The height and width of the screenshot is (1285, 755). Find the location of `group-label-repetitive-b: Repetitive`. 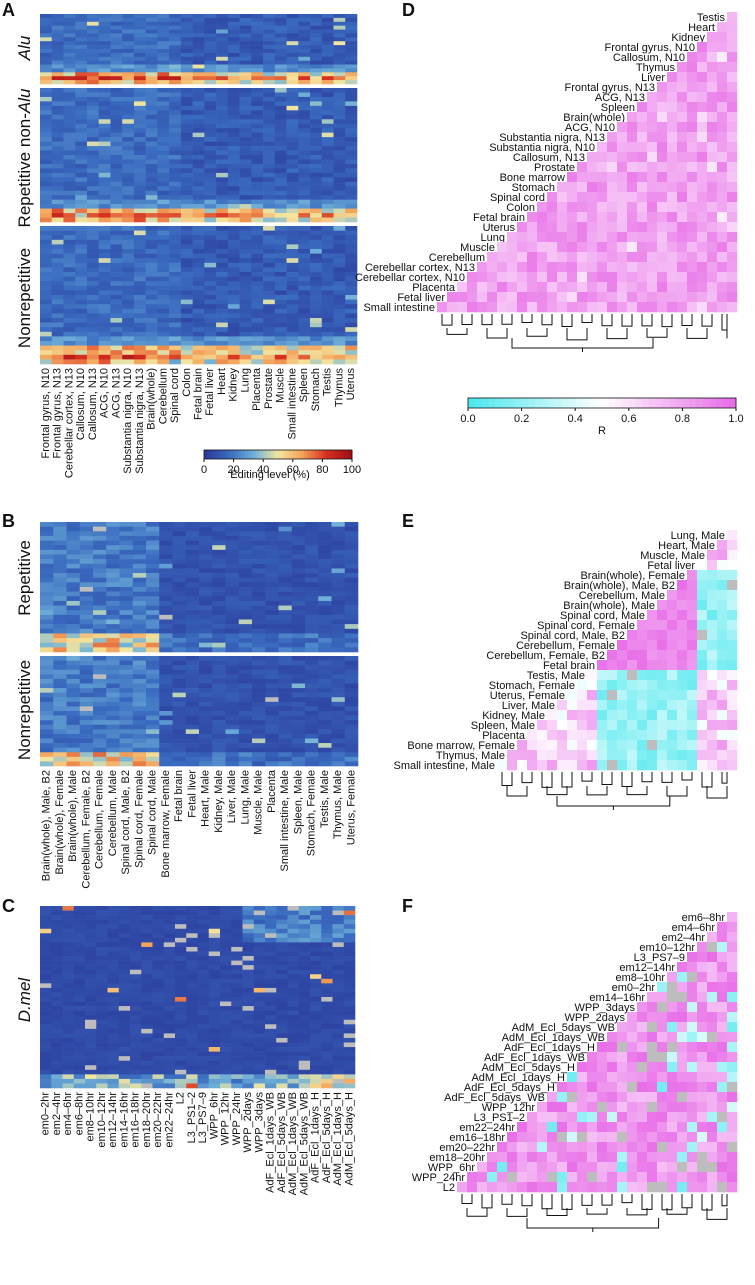

group-label-repetitive-b: Repetitive is located at coordinates (24, 578).